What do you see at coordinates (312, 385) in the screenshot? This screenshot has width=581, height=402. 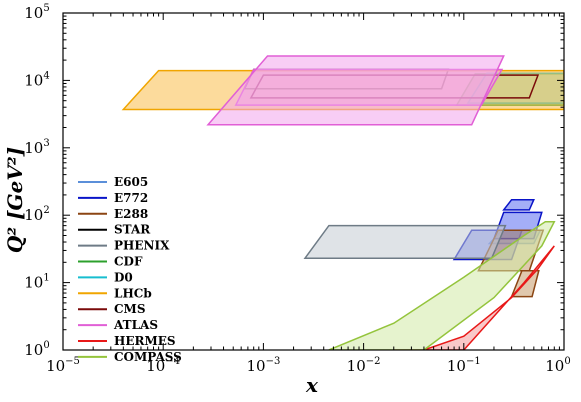 I see `x-axis-label: x` at bounding box center [312, 385].